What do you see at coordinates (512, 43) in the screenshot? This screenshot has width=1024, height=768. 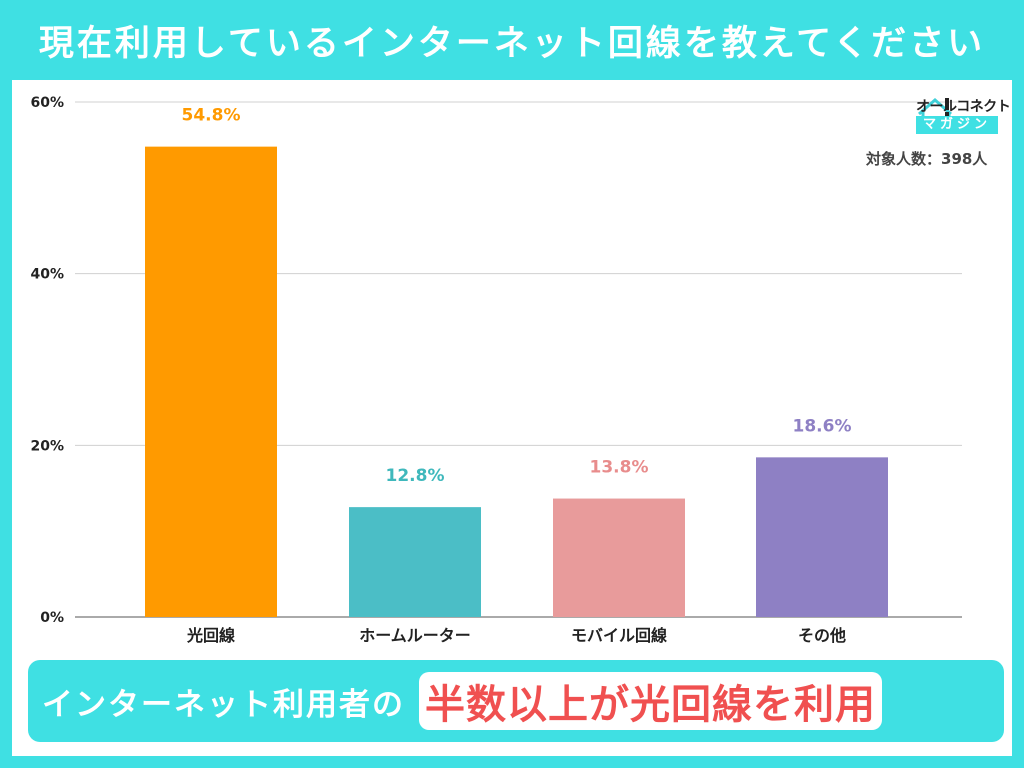 I see `chart-title: 現在利用しているインターネット回線を教えてください` at bounding box center [512, 43].